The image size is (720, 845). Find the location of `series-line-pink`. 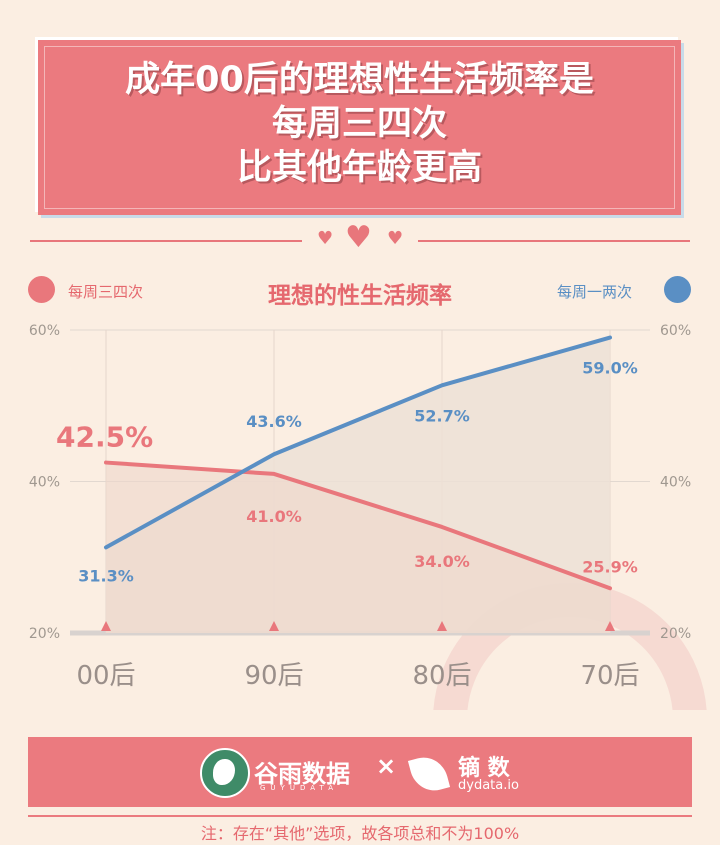

series-line-pink is located at coordinates (358, 525).